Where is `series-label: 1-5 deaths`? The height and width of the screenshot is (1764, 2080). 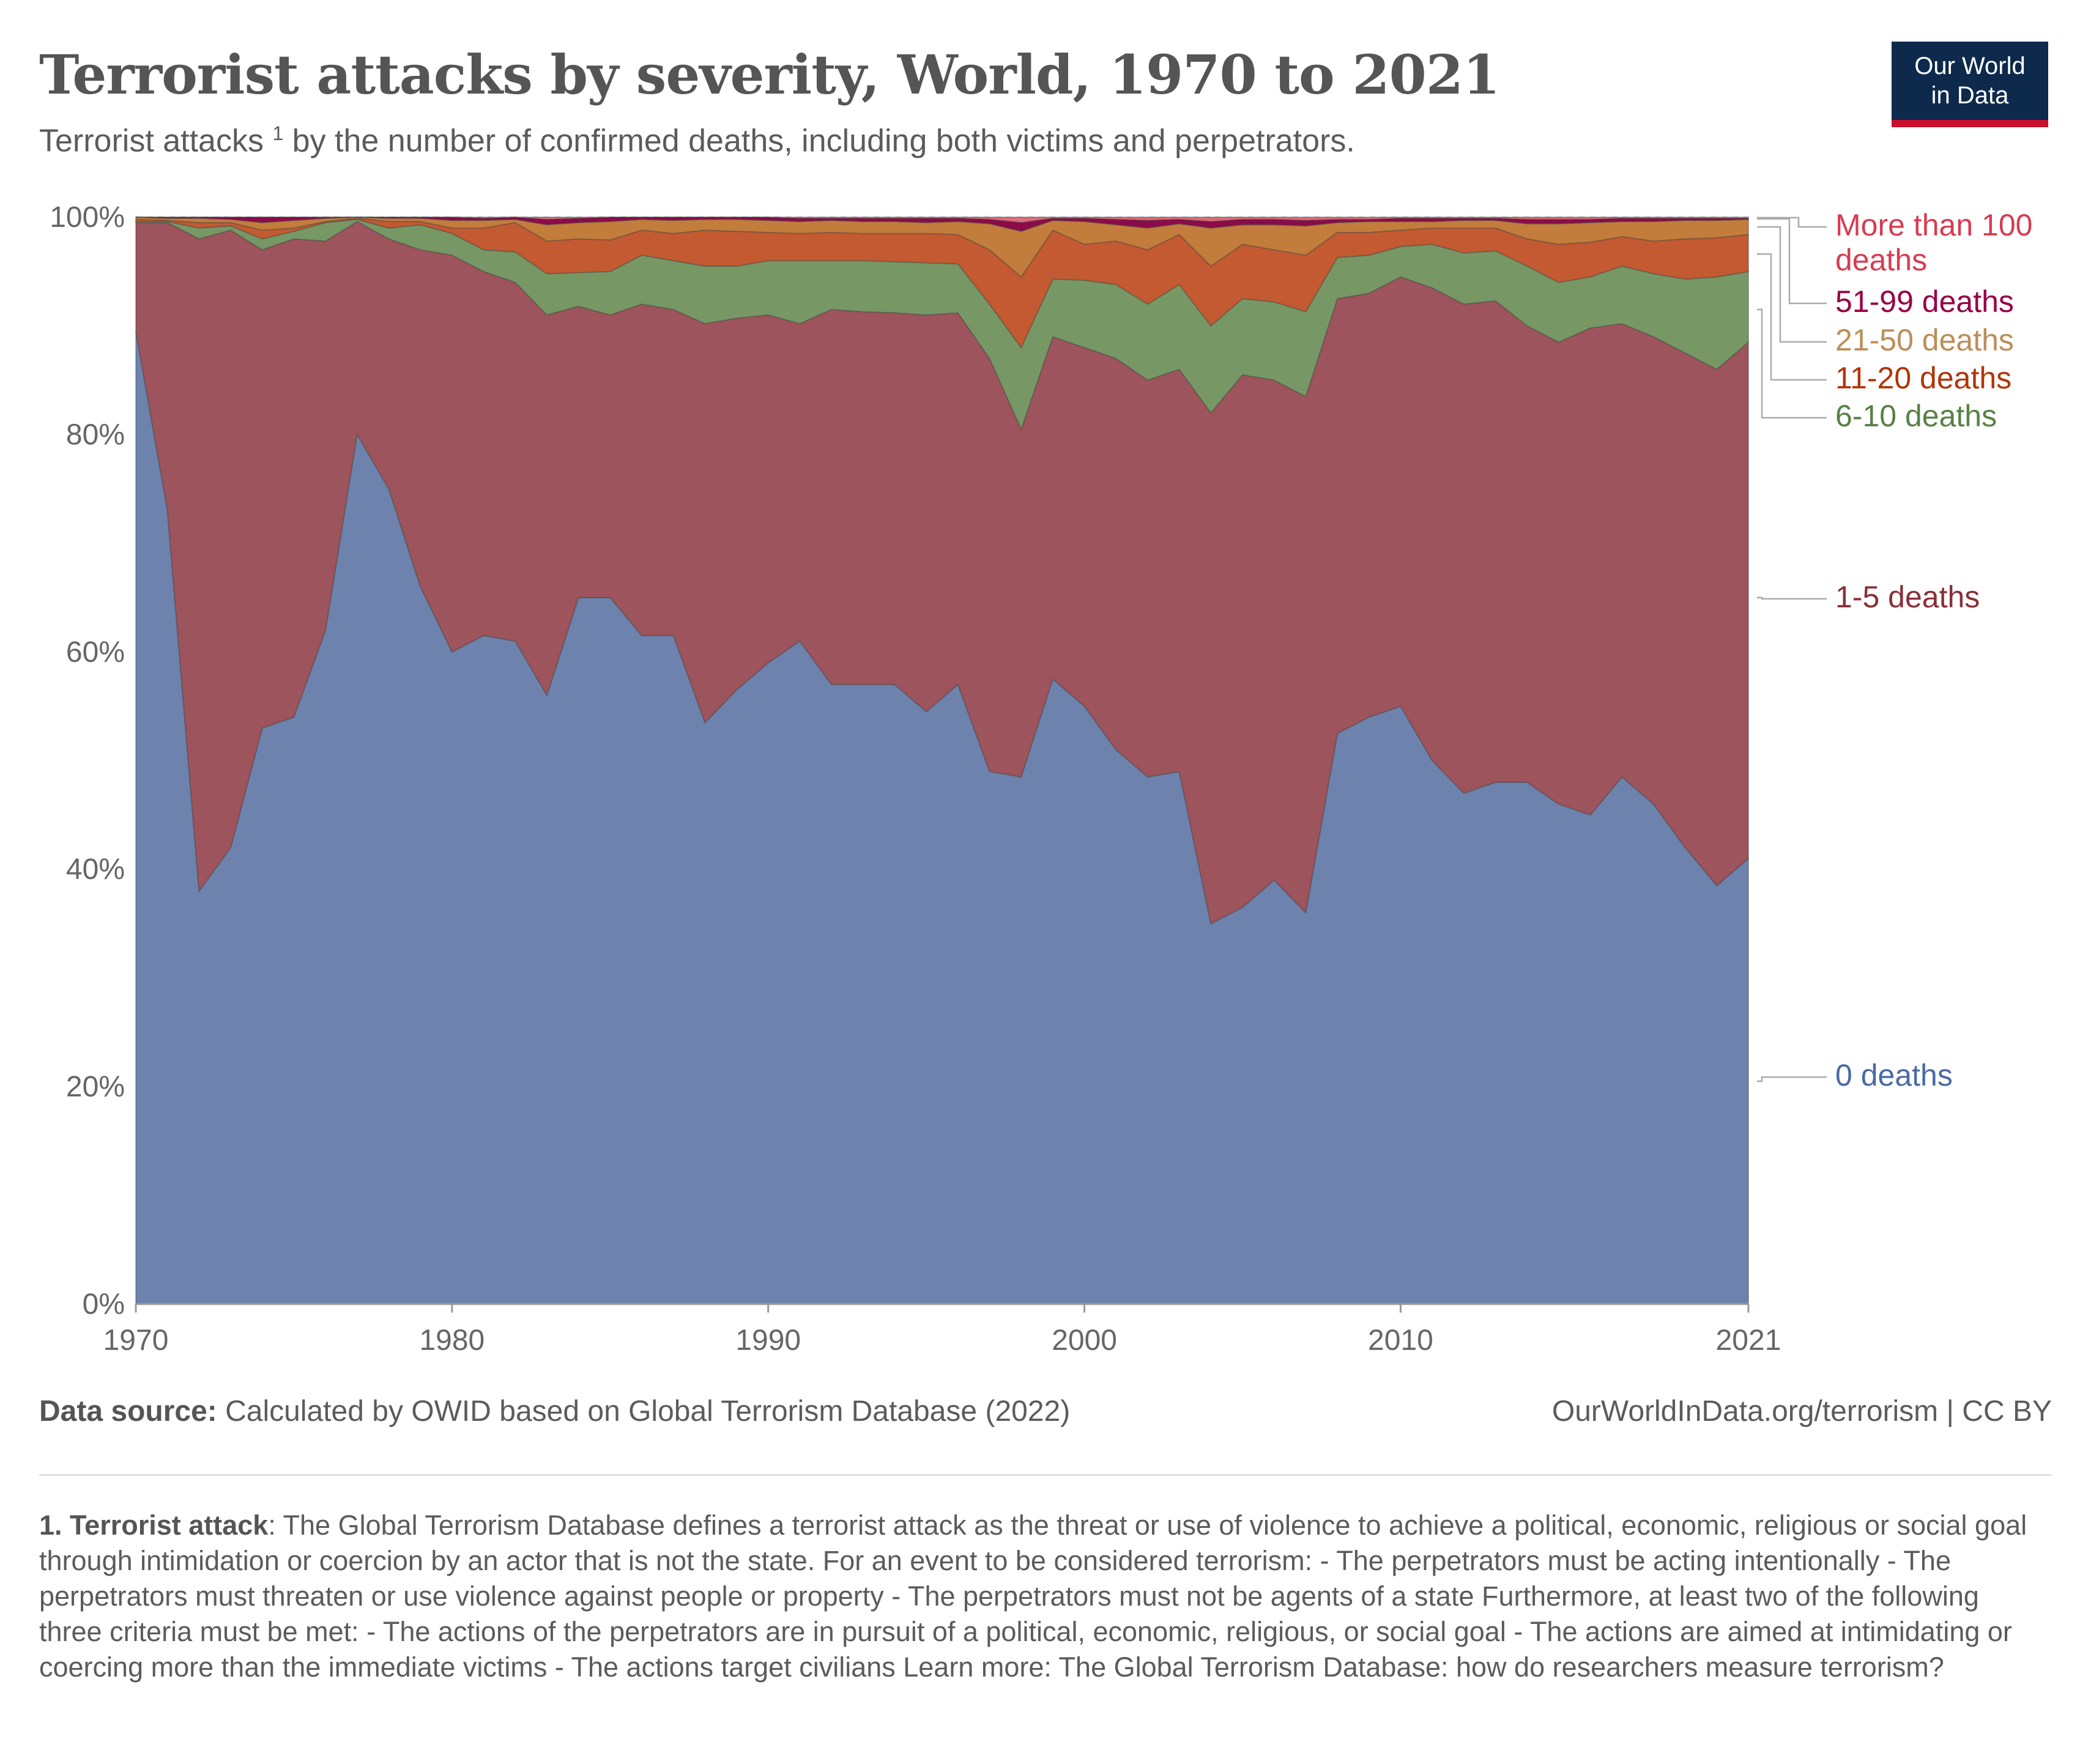 series-label: 1-5 deaths is located at coordinates (1908, 597).